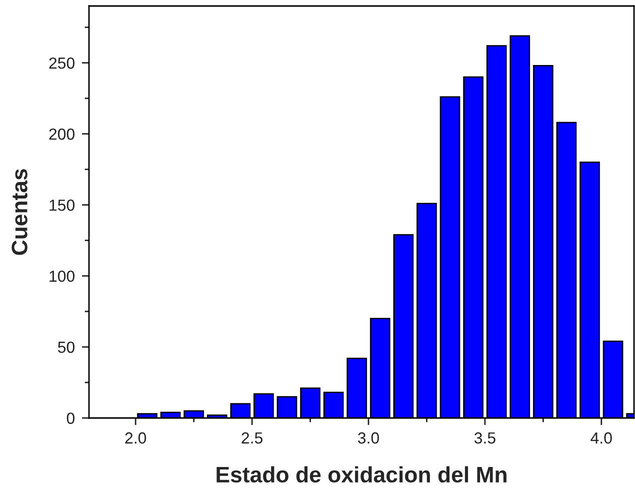  Describe the element at coordinates (361, 474) in the screenshot. I see `x-axis-title: Estado de oxidacion del Mn` at that location.